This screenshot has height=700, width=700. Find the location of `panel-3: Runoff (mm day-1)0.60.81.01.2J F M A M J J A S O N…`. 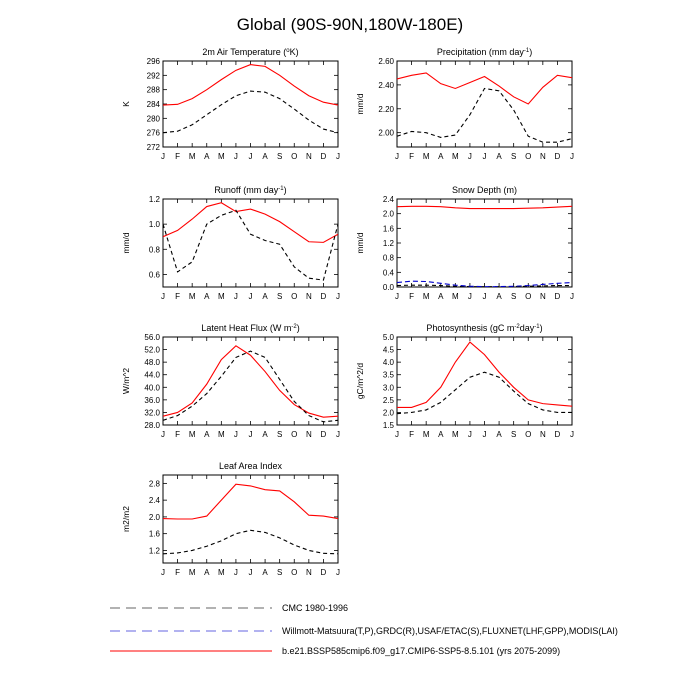

panel-3: Runoff (mm day-1)0.60.81.01.2J F M A M J J A S O N… is located at coordinates (230, 243).